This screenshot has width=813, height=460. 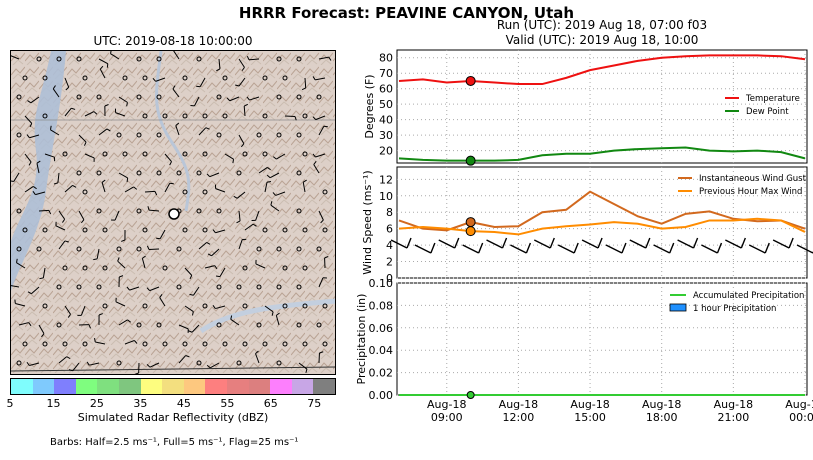 What do you see at coordinates (590, 417) in the screenshot?
I see `x-tick-label: 15:00` at bounding box center [590, 417].